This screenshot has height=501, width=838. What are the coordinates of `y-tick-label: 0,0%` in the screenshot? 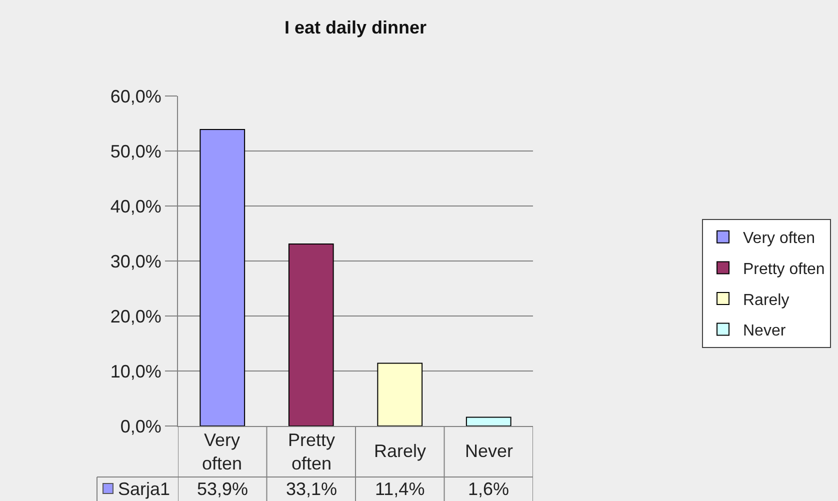 It's located at (141, 426).